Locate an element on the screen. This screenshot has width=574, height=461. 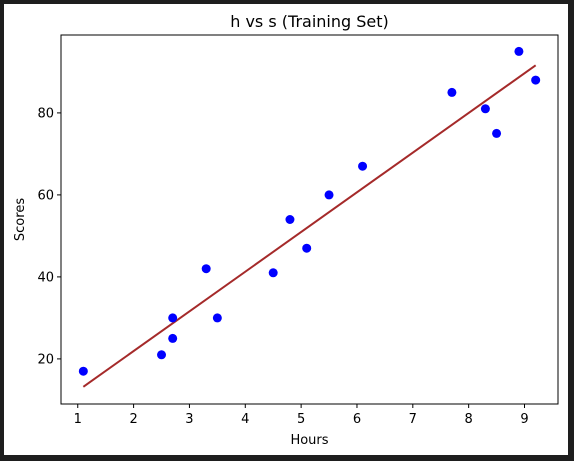
x-axis-label: Hours is located at coordinates (309, 440).